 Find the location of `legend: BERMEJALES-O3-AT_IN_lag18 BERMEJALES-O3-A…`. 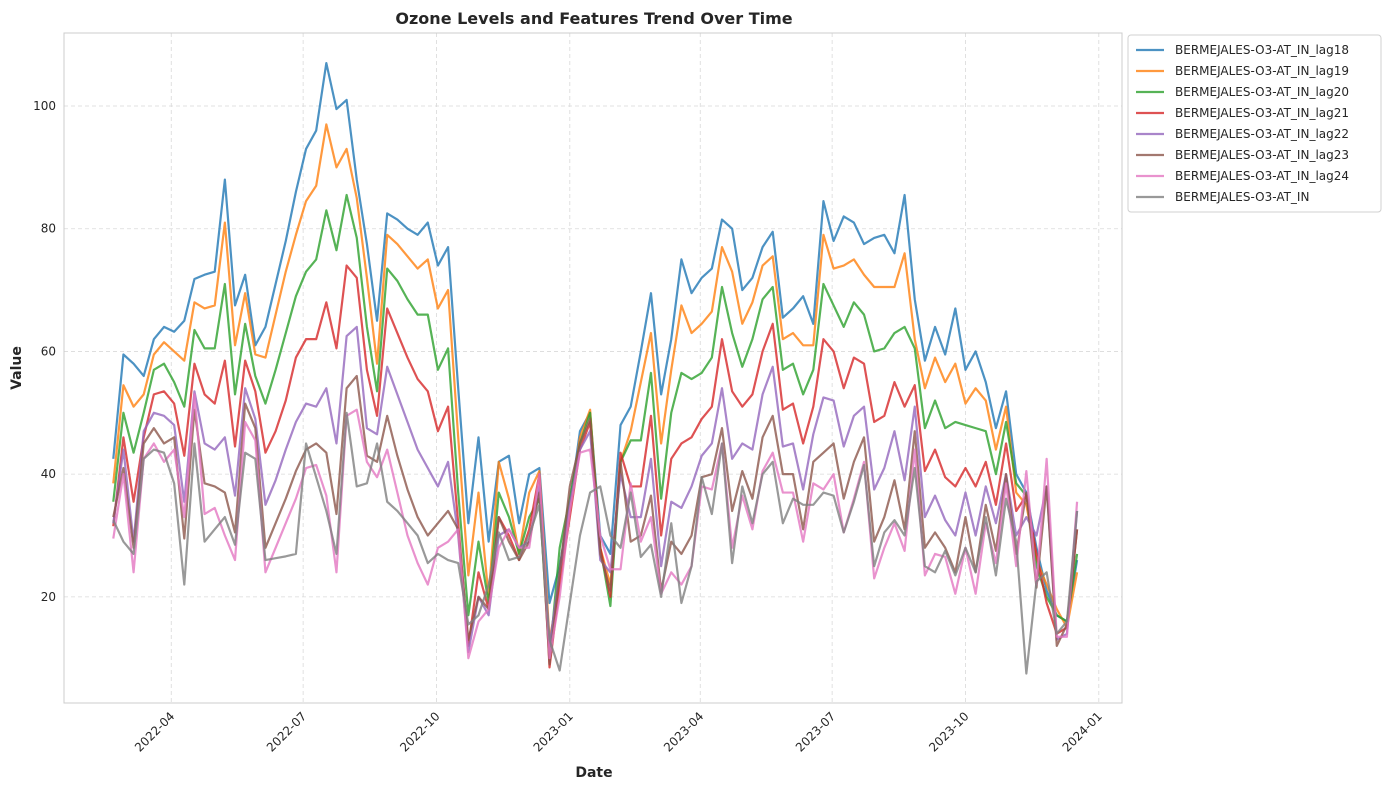

legend: BERMEJALES-O3-AT_IN_lag18 BERMEJALES-O3-A… is located at coordinates (1254, 123).